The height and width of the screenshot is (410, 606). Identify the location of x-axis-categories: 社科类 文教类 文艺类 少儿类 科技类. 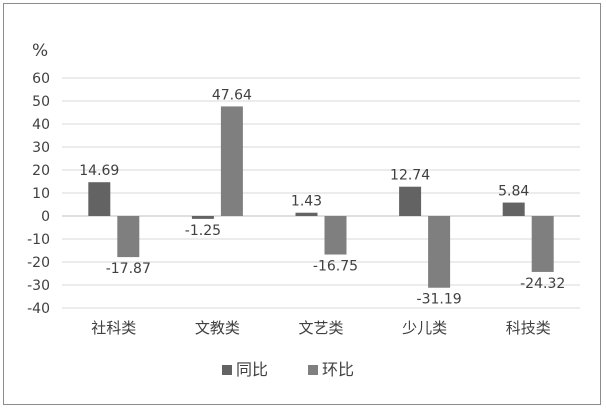
(320, 328).